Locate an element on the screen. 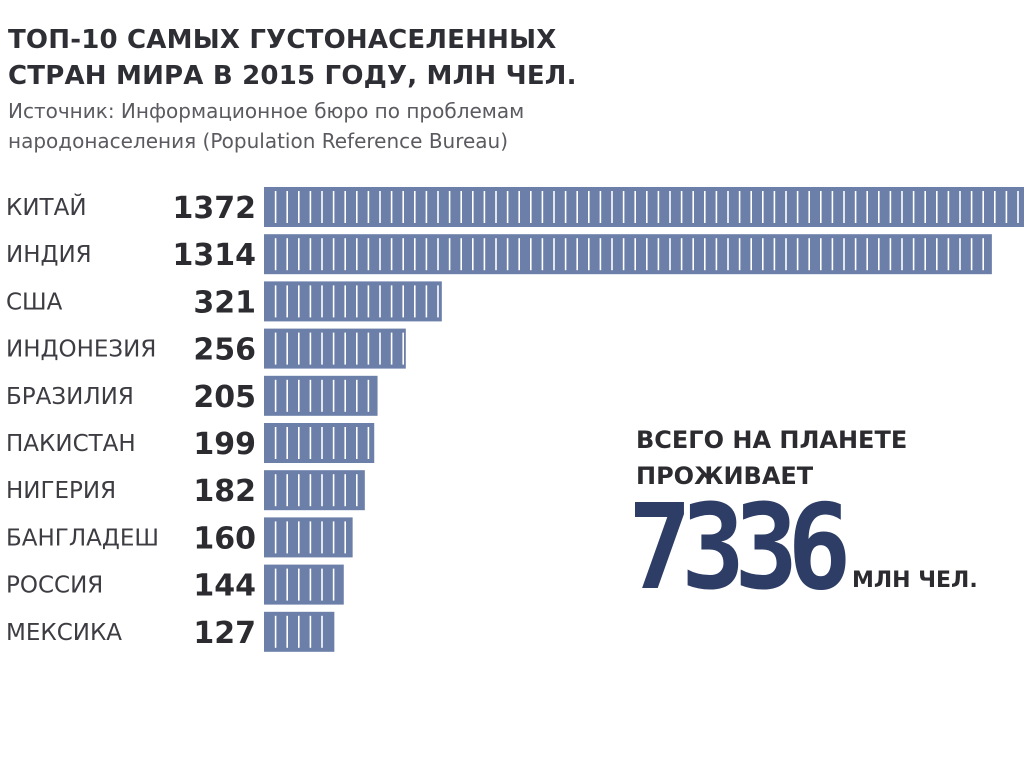 This screenshot has width=1024, height=767. total-population-unit: МЛН ЧЕЛ. is located at coordinates (915, 580).